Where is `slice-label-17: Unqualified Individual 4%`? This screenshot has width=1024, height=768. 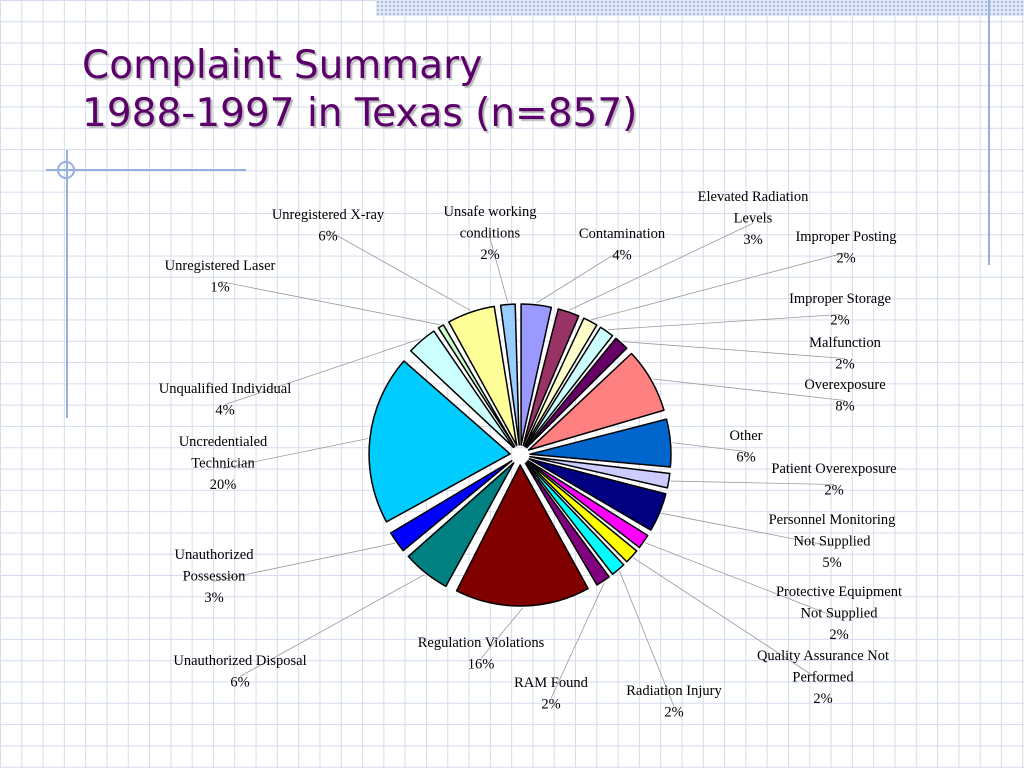 slice-label-17: Unqualified Individual 4% is located at coordinates (225, 400).